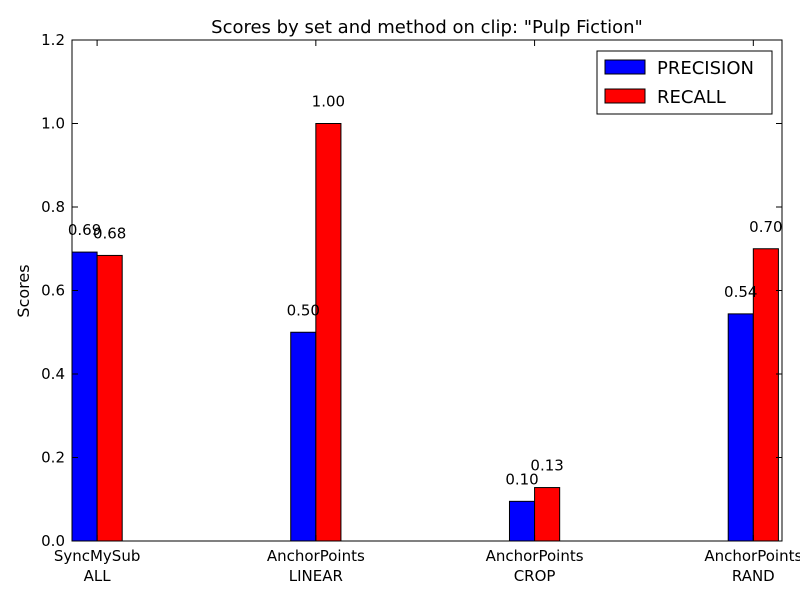 The width and height of the screenshot is (800, 600). Describe the element at coordinates (53, 40) in the screenshot. I see `y-tick-label-6: 1.2` at that location.